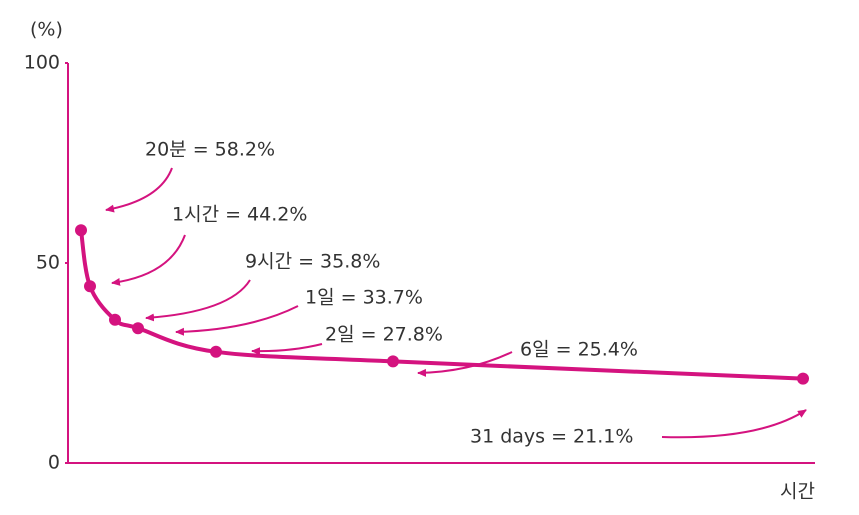  Describe the element at coordinates (42, 63) in the screenshot. I see `y-tick-label: 100` at that location.